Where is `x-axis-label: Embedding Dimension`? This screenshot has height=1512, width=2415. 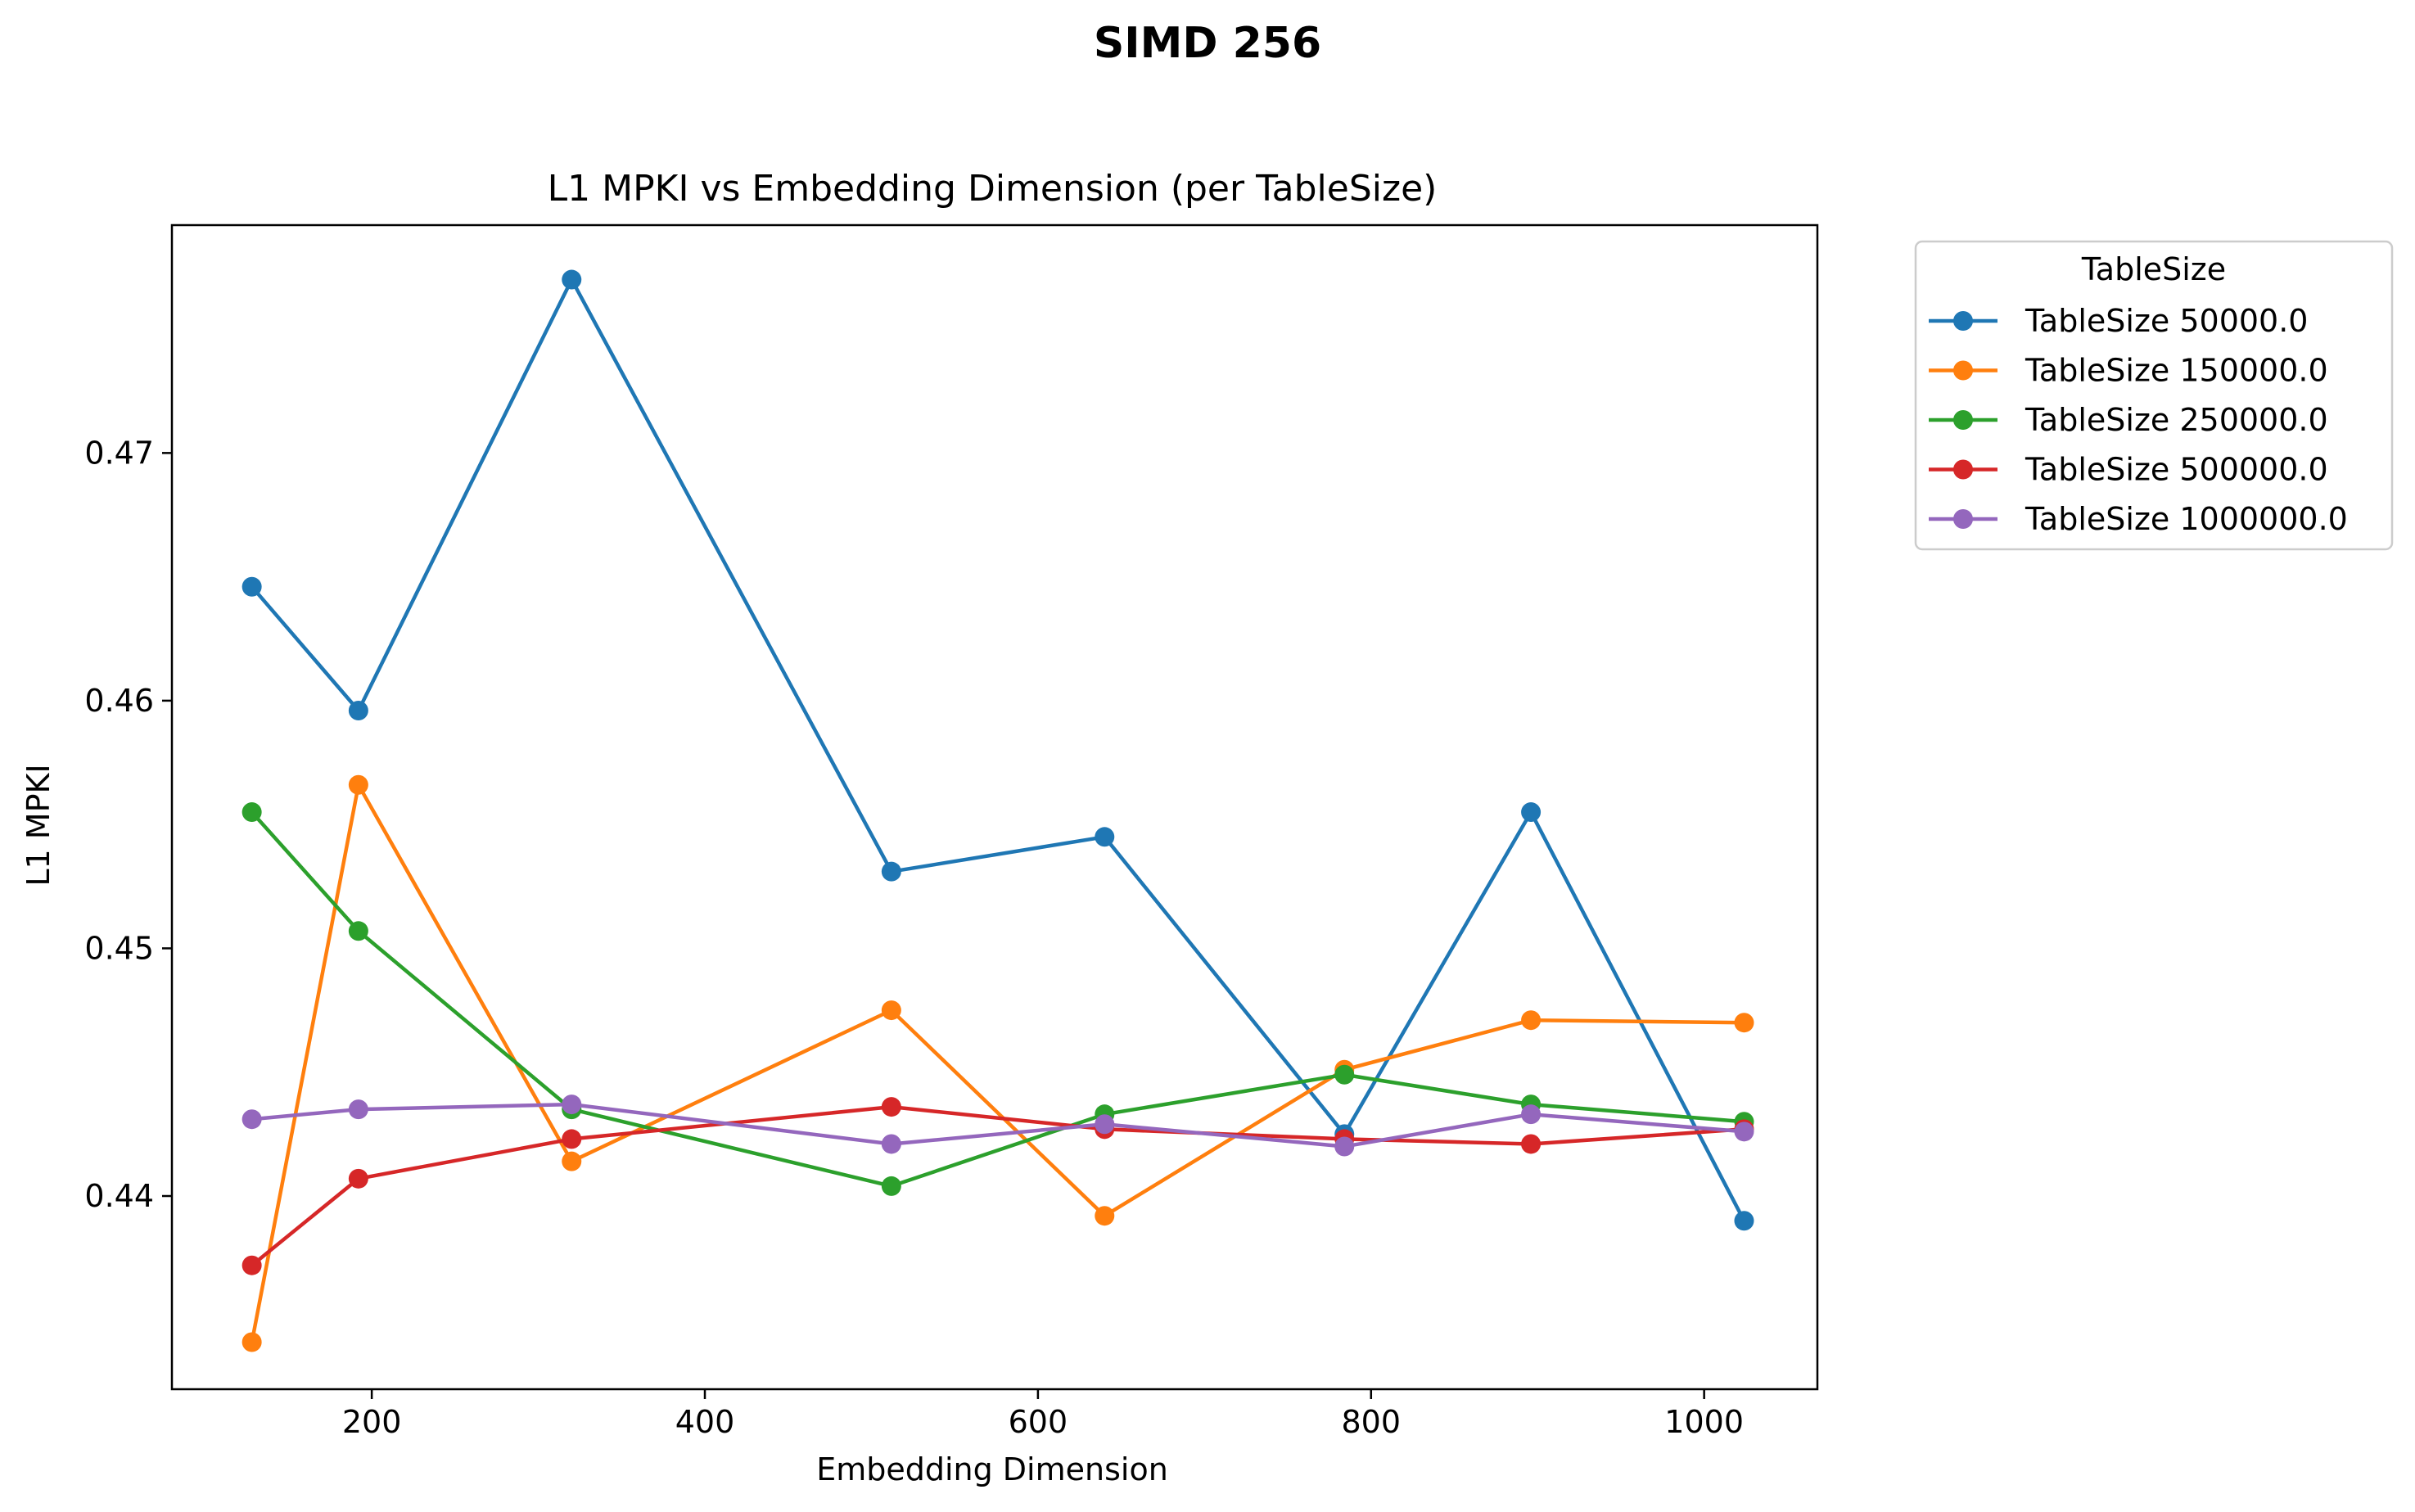 x-axis-label: Embedding Dimension is located at coordinates (992, 1469).